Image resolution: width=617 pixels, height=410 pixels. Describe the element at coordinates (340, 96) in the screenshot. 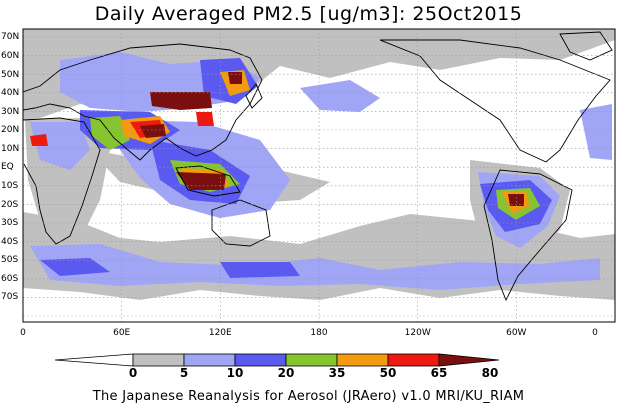

I see `pm25-band-lightblue-pac` at that location.